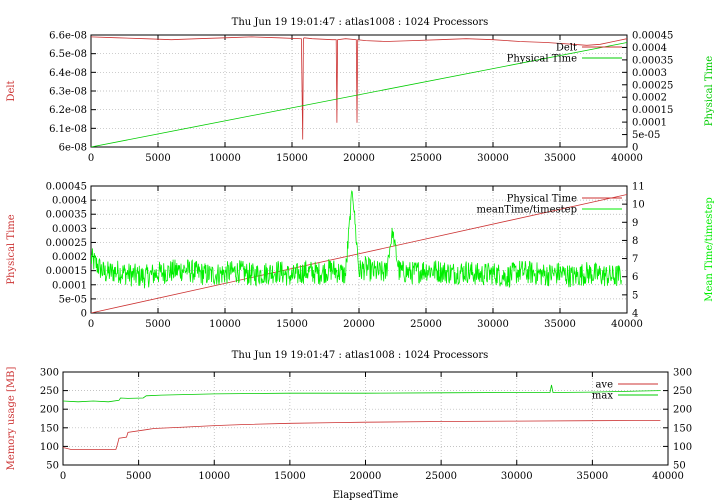 Image resolution: width=720 pixels, height=504 pixels. I want to click on y2-tick-label: 50, so click(679, 466).